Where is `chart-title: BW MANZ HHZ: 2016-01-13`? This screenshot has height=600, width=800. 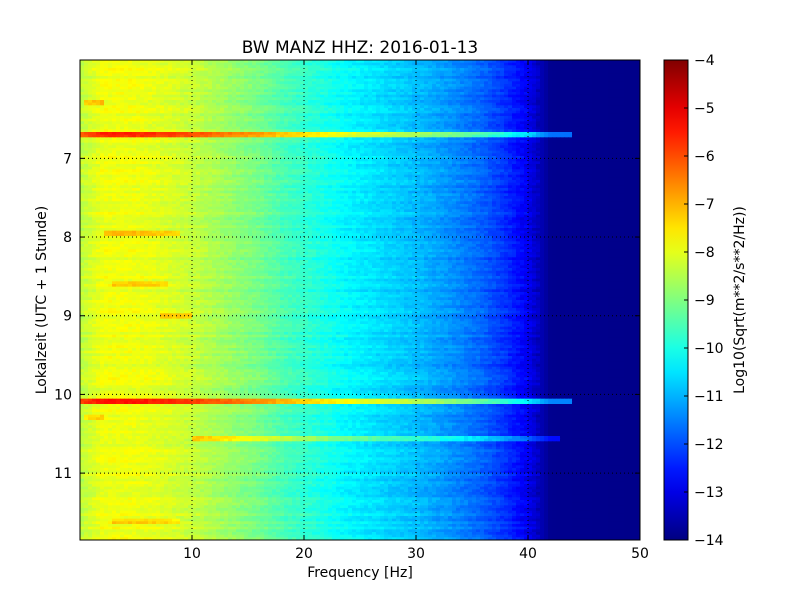
chart-title: BW MANZ HHZ: 2016-01-13 is located at coordinates (360, 48).